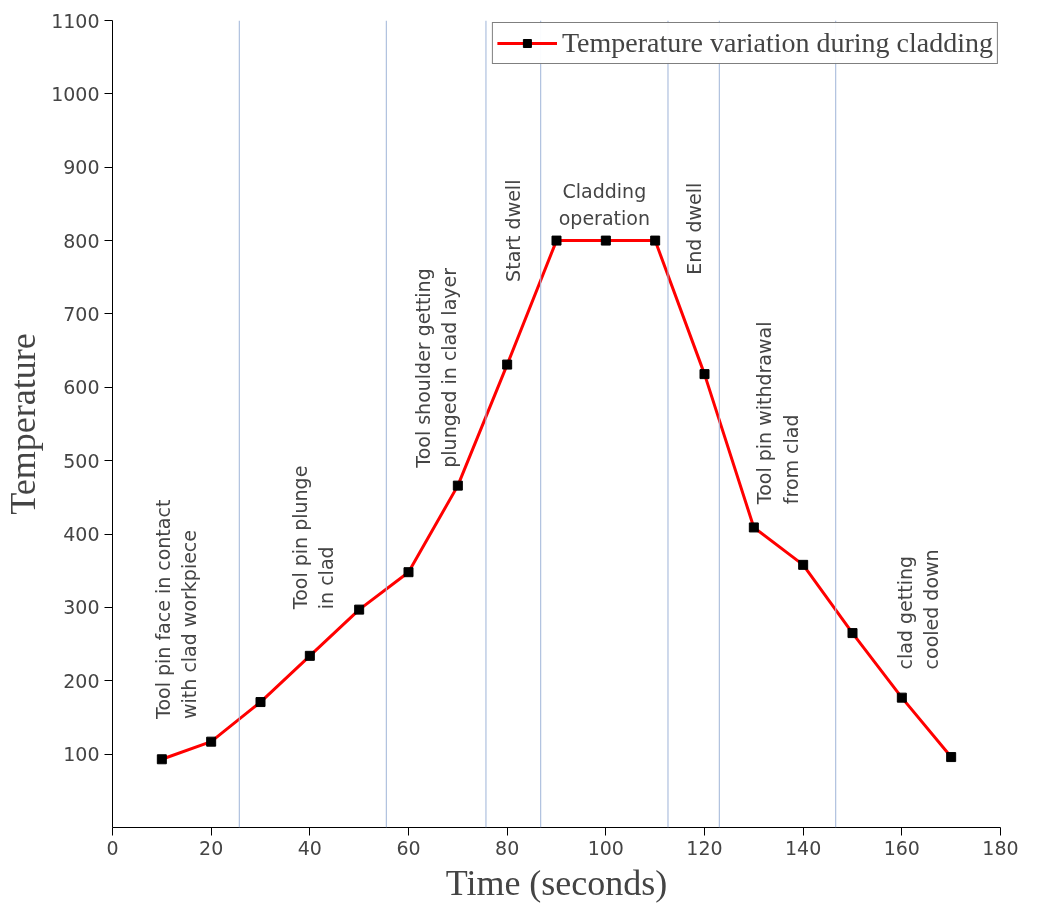 The image size is (1037, 919). Describe the element at coordinates (777, 413) in the screenshot. I see `annotation: Tool pin withdrawal from clad` at that location.